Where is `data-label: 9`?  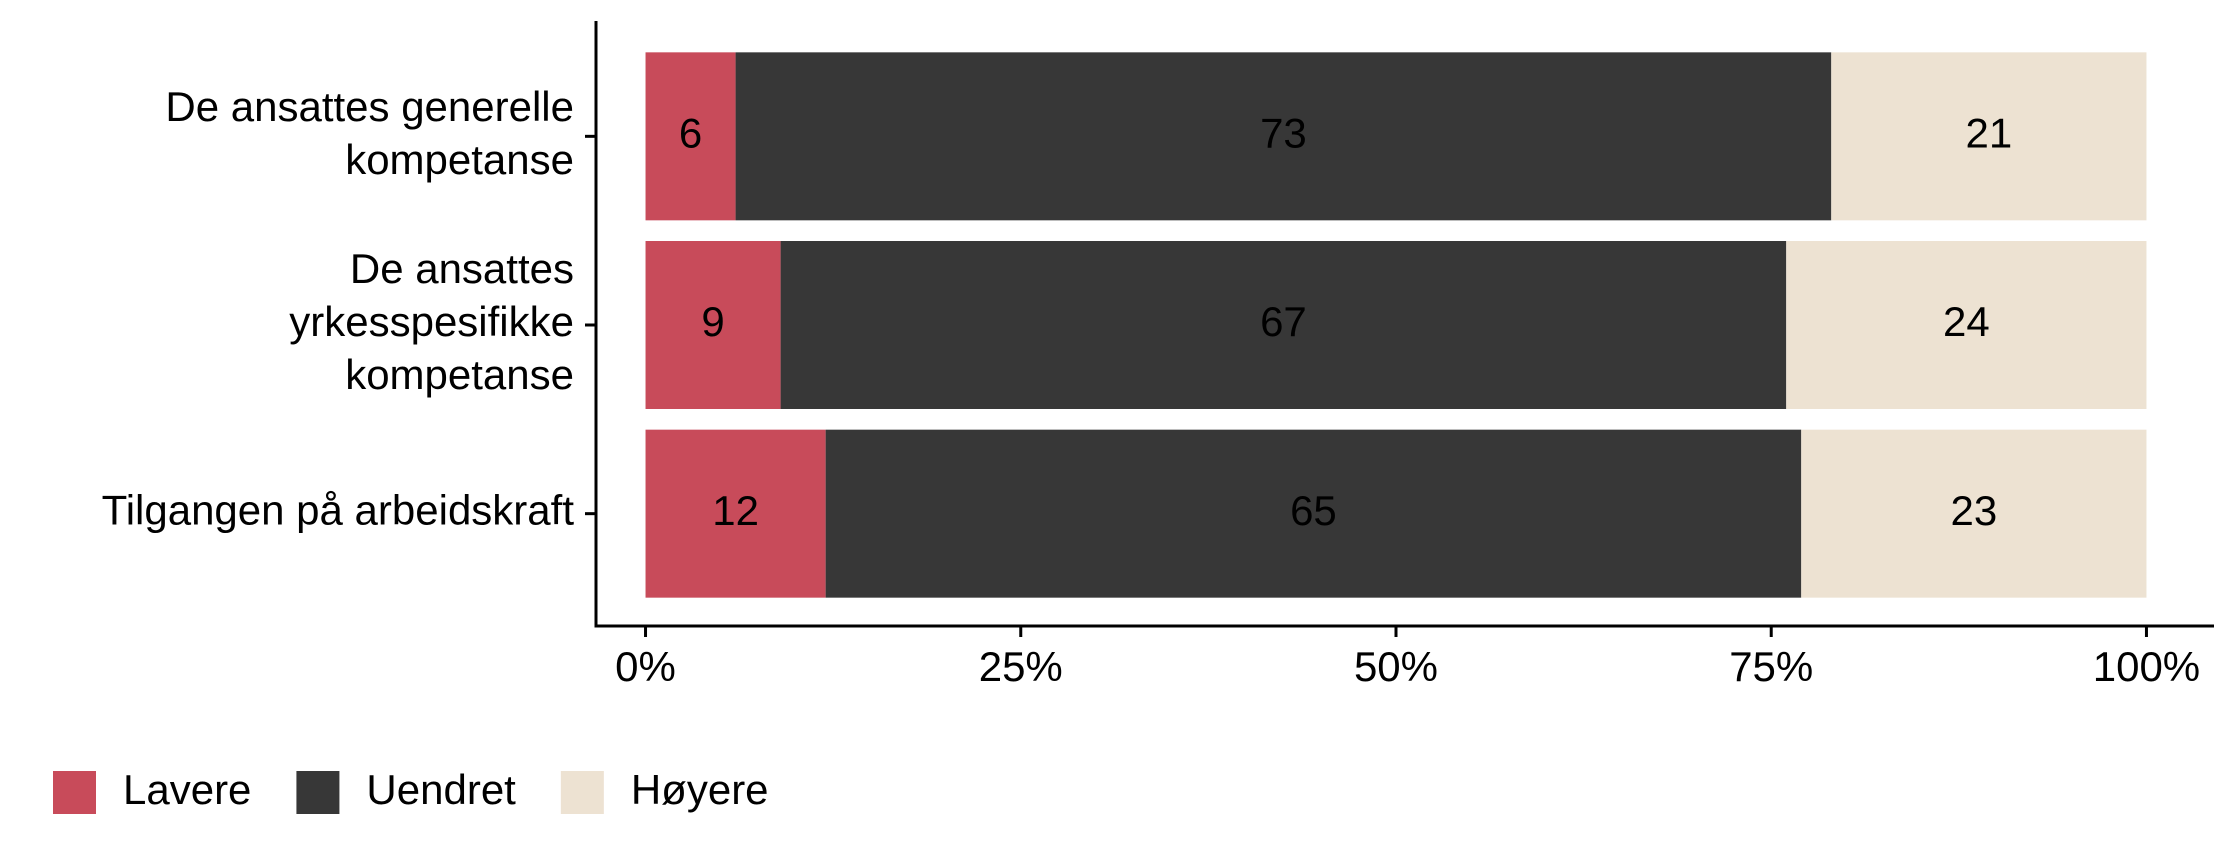
data-label: 9 is located at coordinates (712, 321).